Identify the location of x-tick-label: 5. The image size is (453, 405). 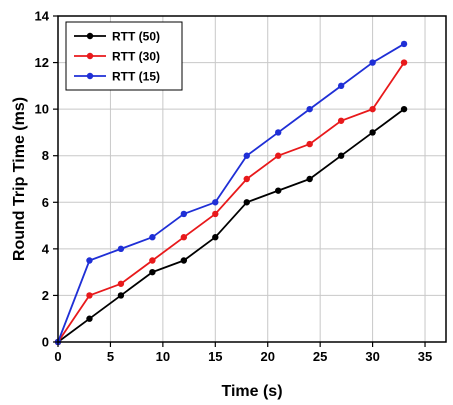
(110, 356).